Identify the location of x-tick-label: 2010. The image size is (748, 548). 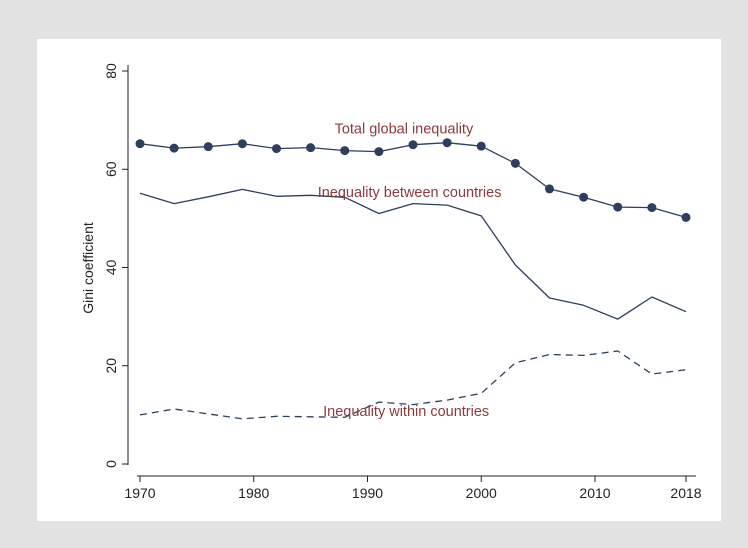
(594, 493).